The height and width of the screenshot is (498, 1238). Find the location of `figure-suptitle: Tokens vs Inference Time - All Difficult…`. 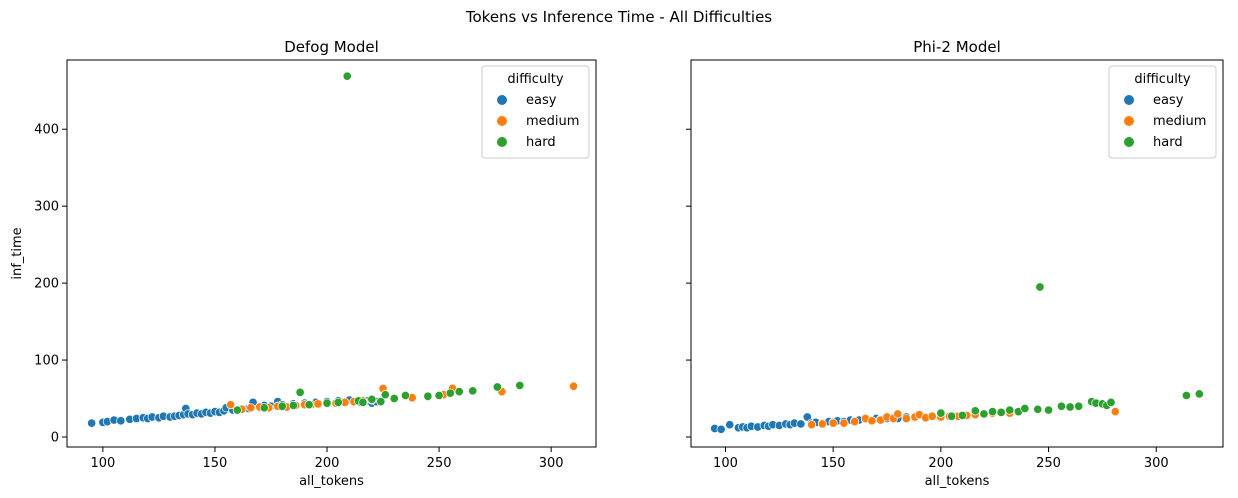

figure-suptitle: Tokens vs Inference Time - All Difficult… is located at coordinates (618, 17).